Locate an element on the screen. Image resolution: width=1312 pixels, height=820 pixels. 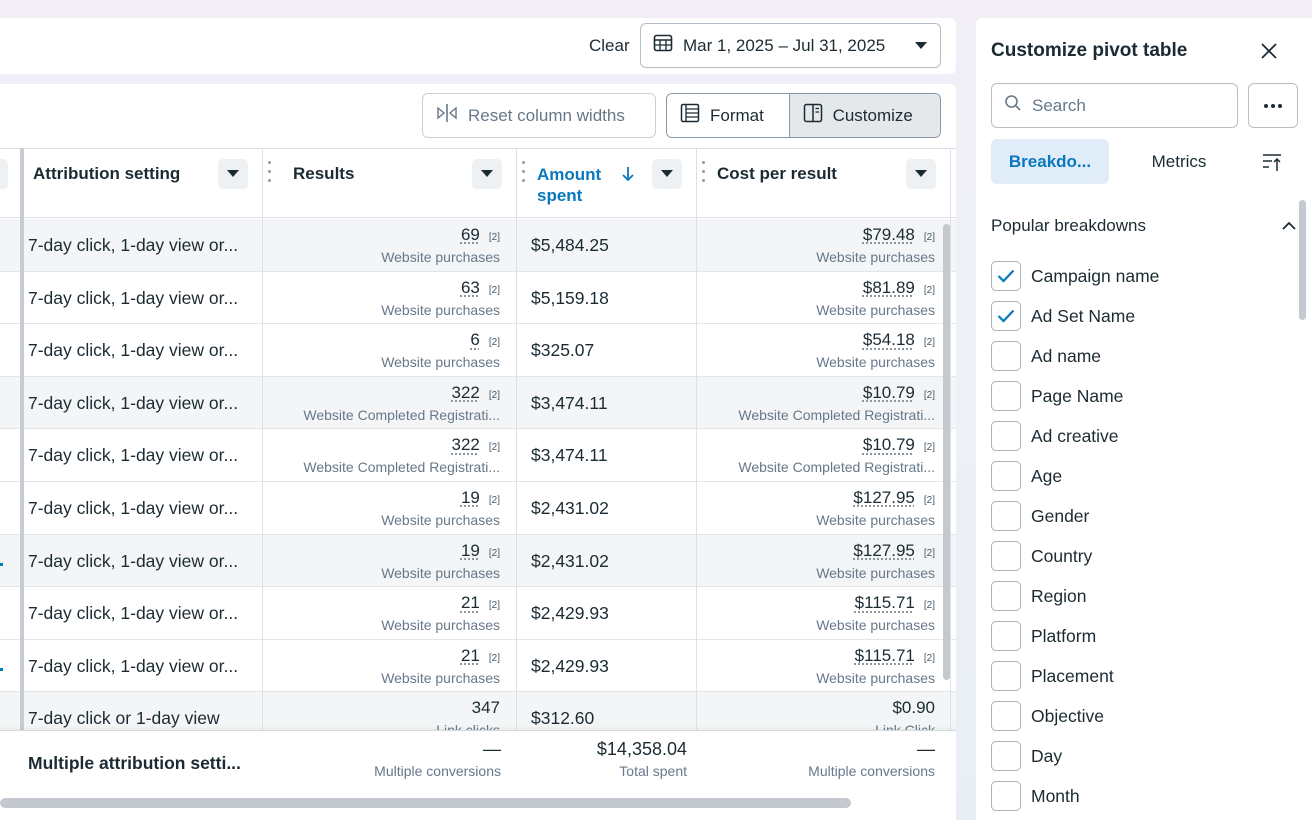
attribution-column-dropdown is located at coordinates (233, 174).